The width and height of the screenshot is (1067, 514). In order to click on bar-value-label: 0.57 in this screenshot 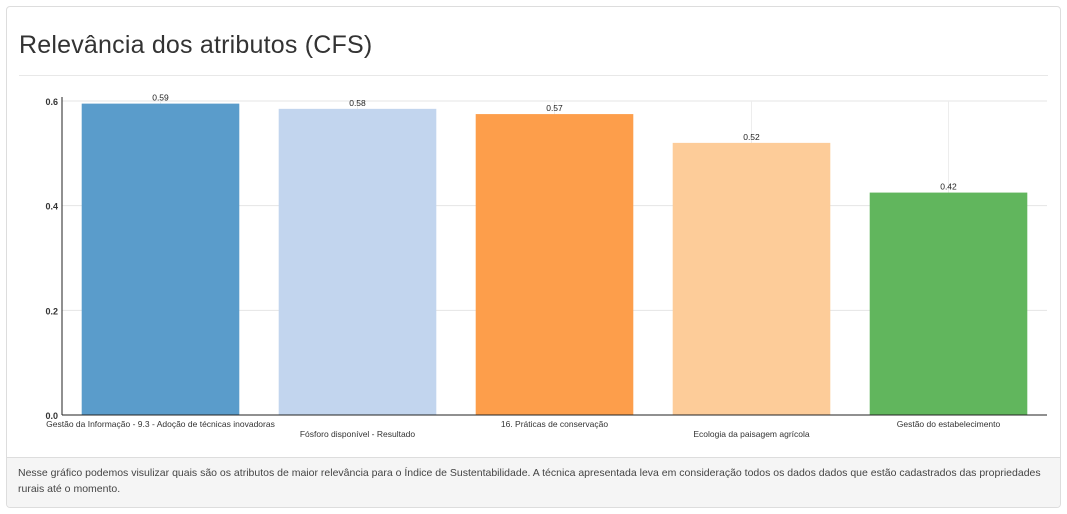, I will do `click(554, 108)`.